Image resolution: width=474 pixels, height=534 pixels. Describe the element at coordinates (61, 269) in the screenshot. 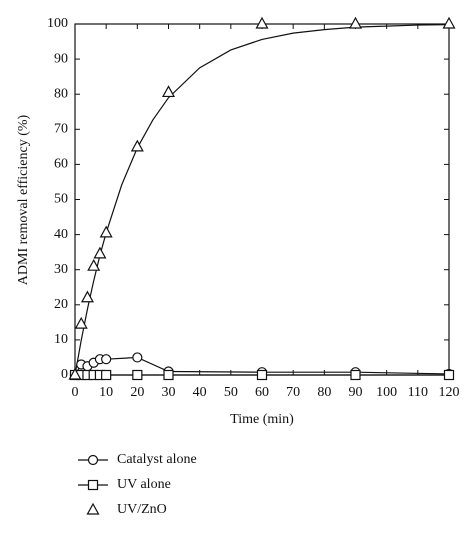

I see `y-tick-label: 30` at that location.